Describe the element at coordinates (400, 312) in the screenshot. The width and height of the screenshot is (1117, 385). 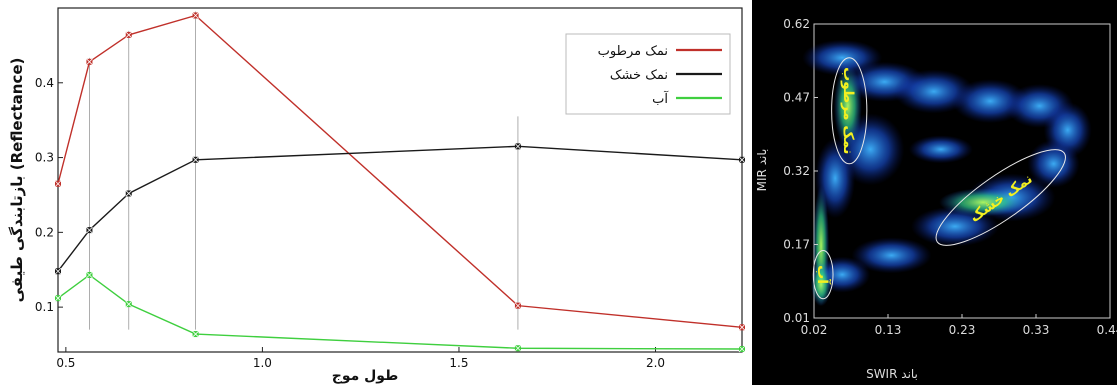
I see `series-line` at that location.